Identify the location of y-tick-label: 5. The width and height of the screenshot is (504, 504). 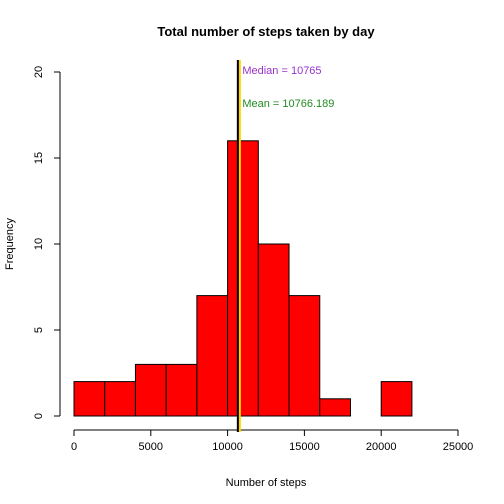
(39, 330).